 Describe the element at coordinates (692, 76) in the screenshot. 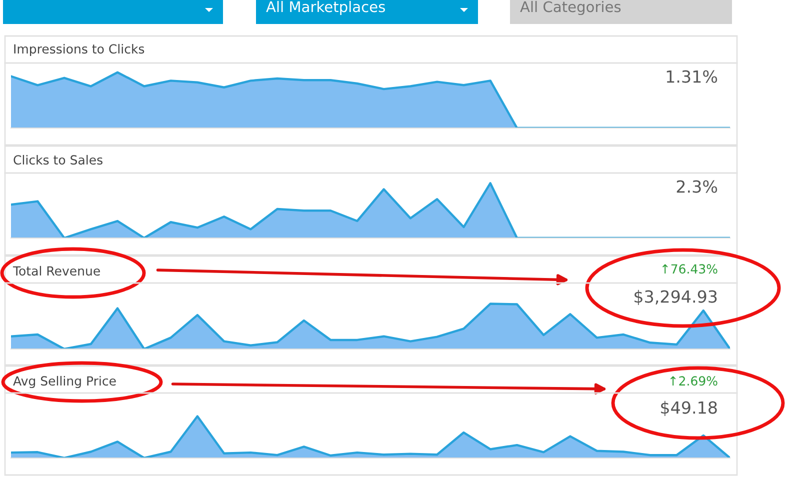

I see `annotation: 1.31%` at that location.